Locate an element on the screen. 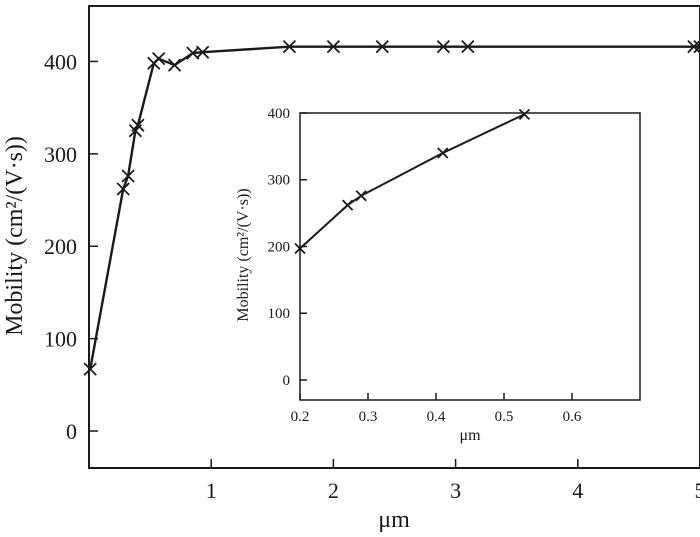 The image size is (700, 537). inset-x-tick-label: 0.3 is located at coordinates (368, 417).